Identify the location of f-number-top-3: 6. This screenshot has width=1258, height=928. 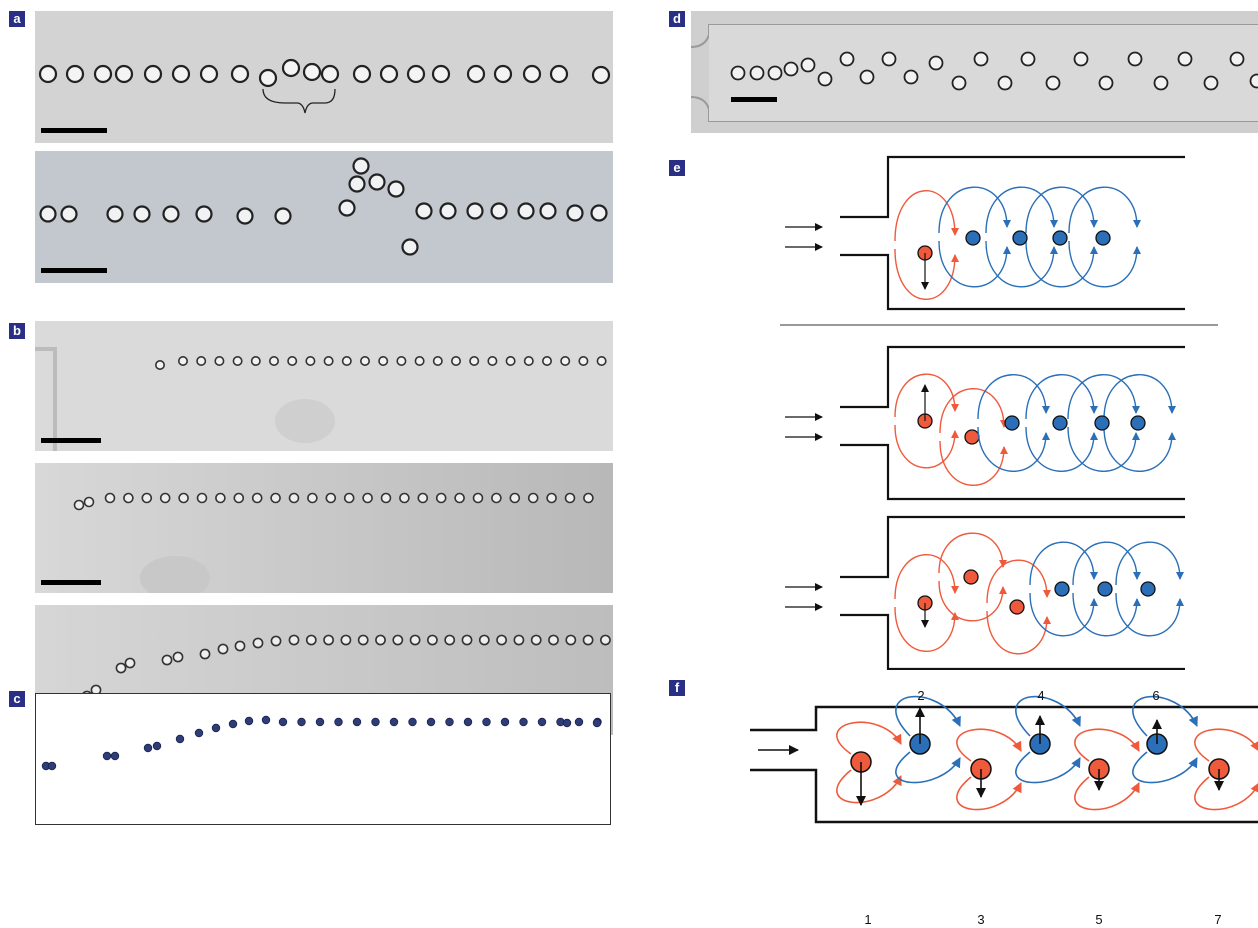
(1156, 695).